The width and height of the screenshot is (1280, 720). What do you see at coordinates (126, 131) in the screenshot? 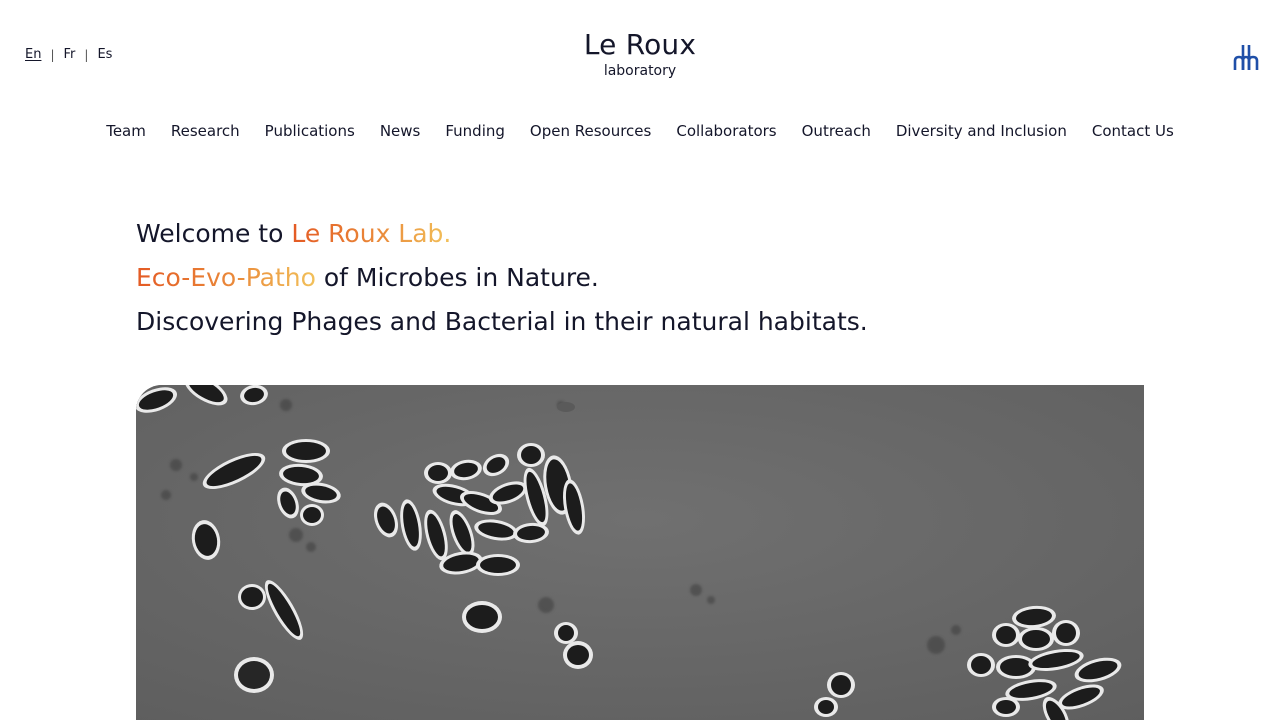
I see `nav-item-team: Team` at bounding box center [126, 131].